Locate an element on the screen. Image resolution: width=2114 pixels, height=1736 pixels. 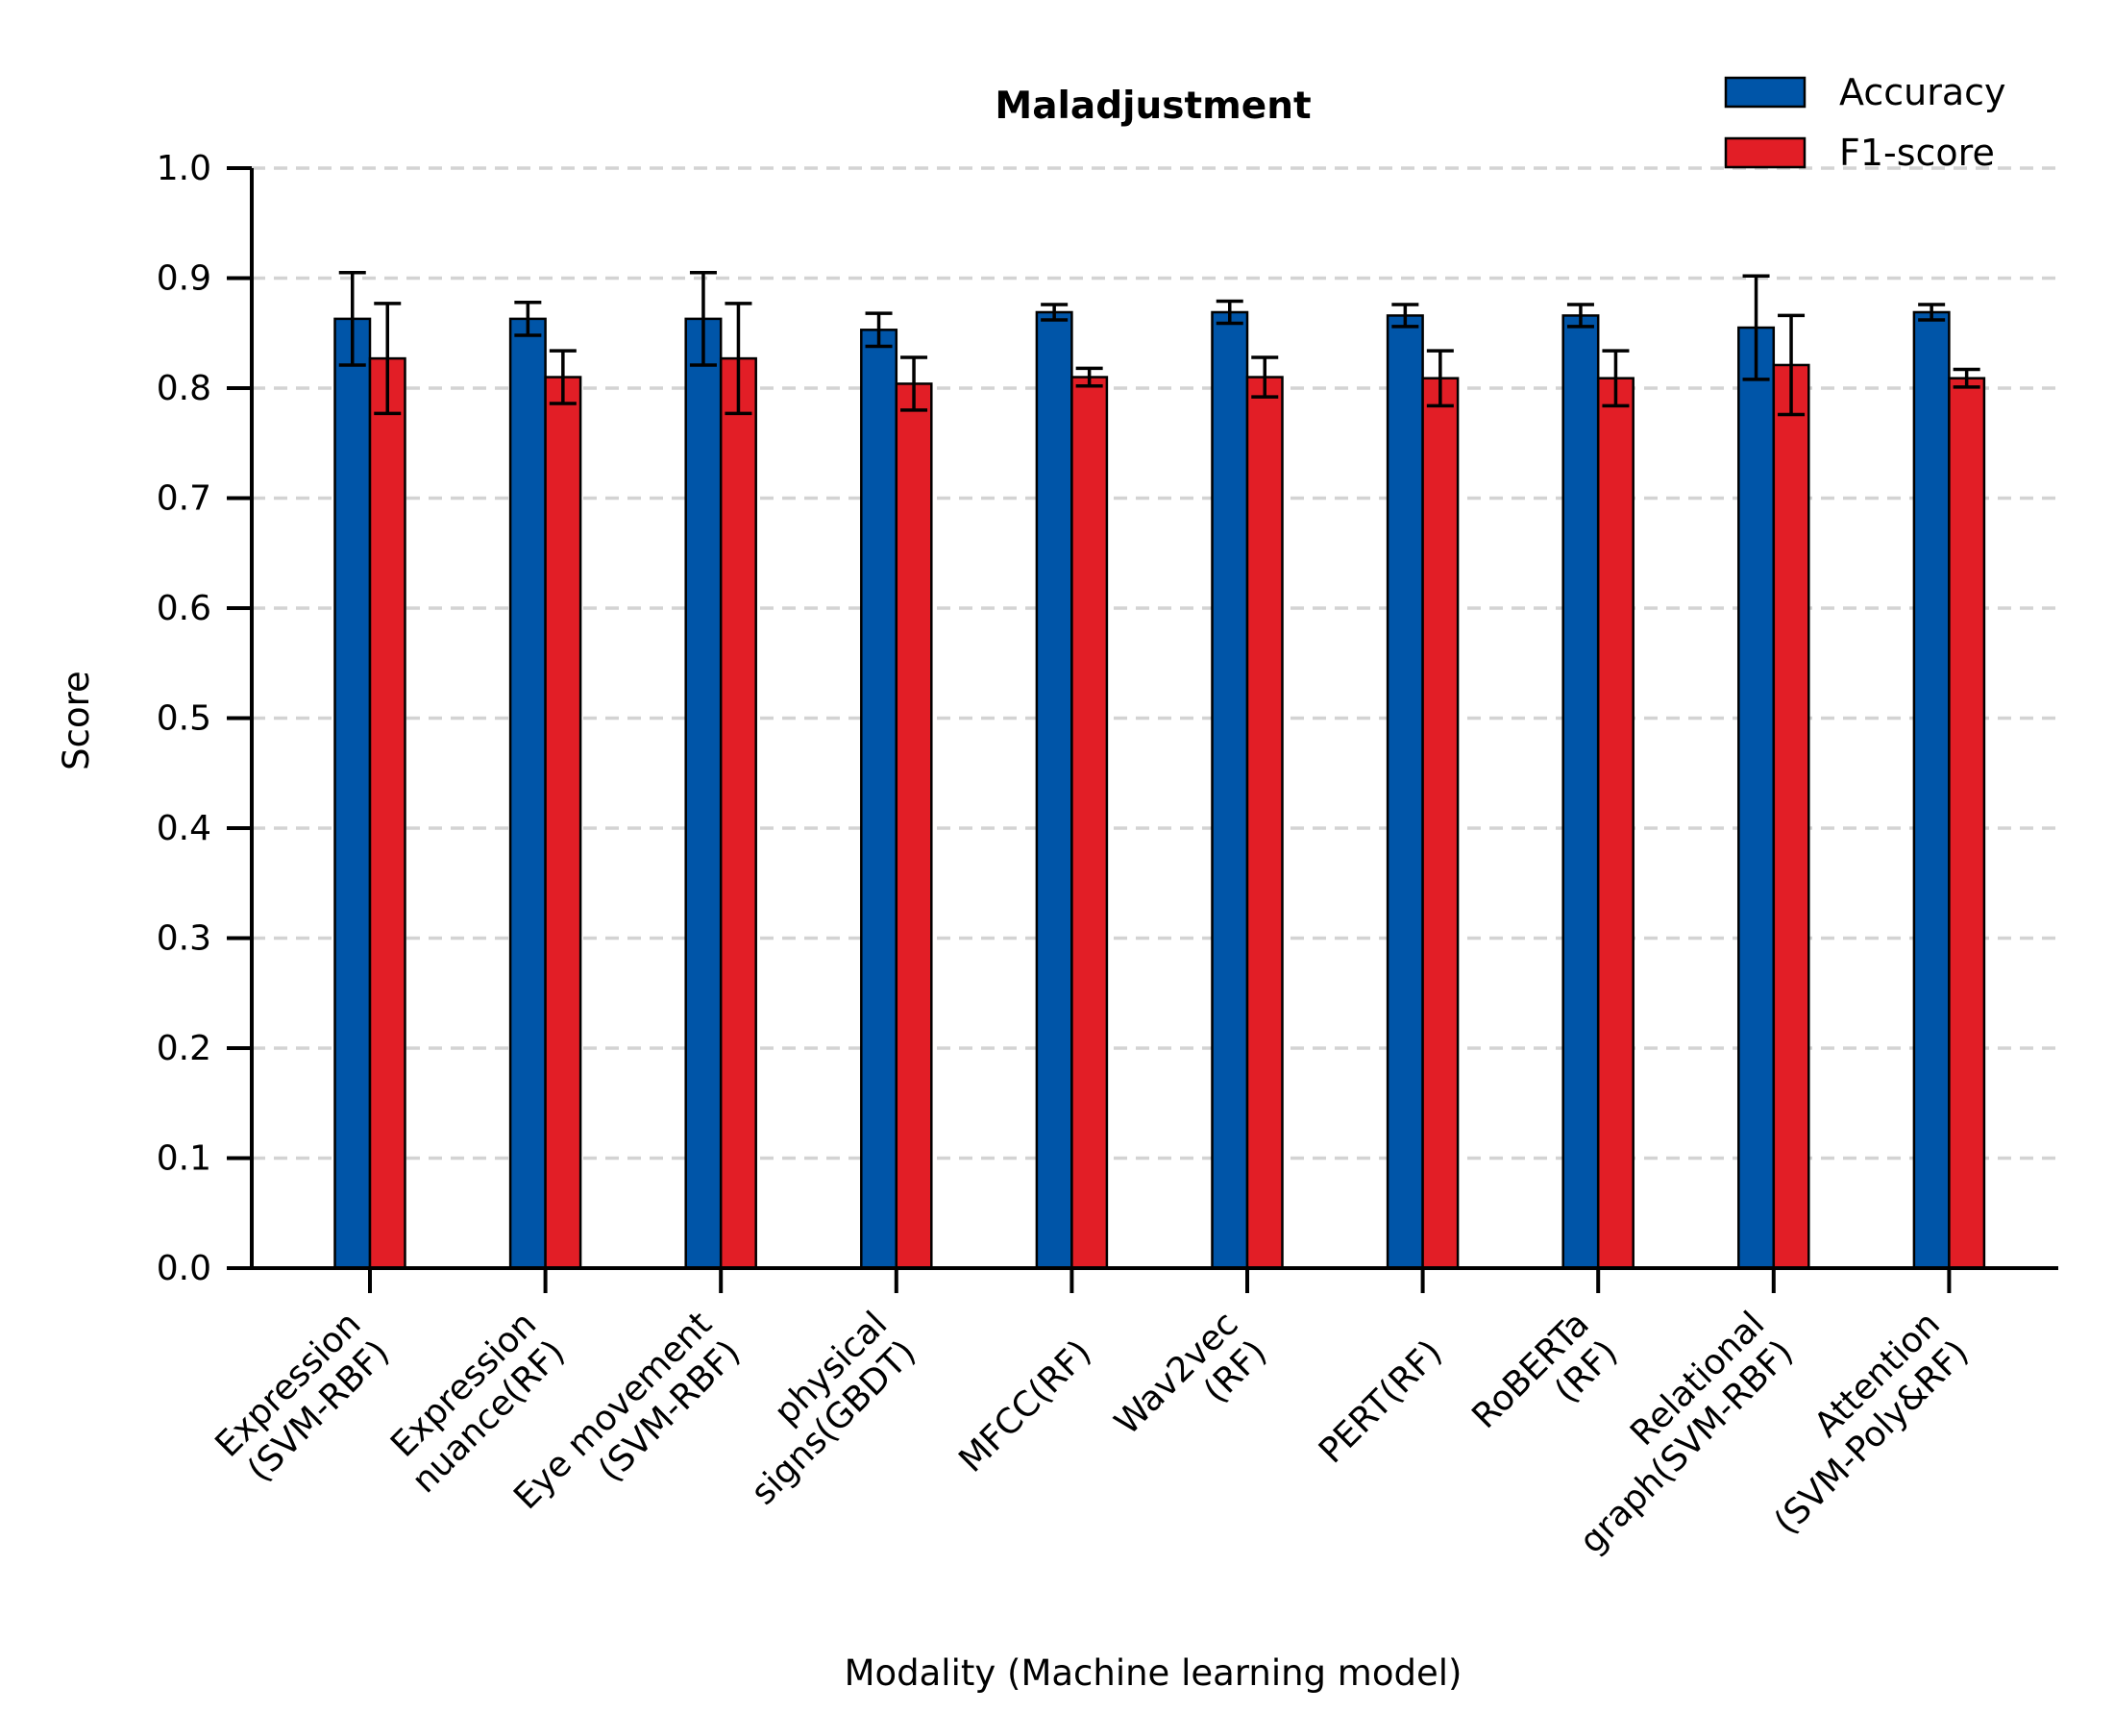
chart-title: Maladjustment is located at coordinates (1153, 106).